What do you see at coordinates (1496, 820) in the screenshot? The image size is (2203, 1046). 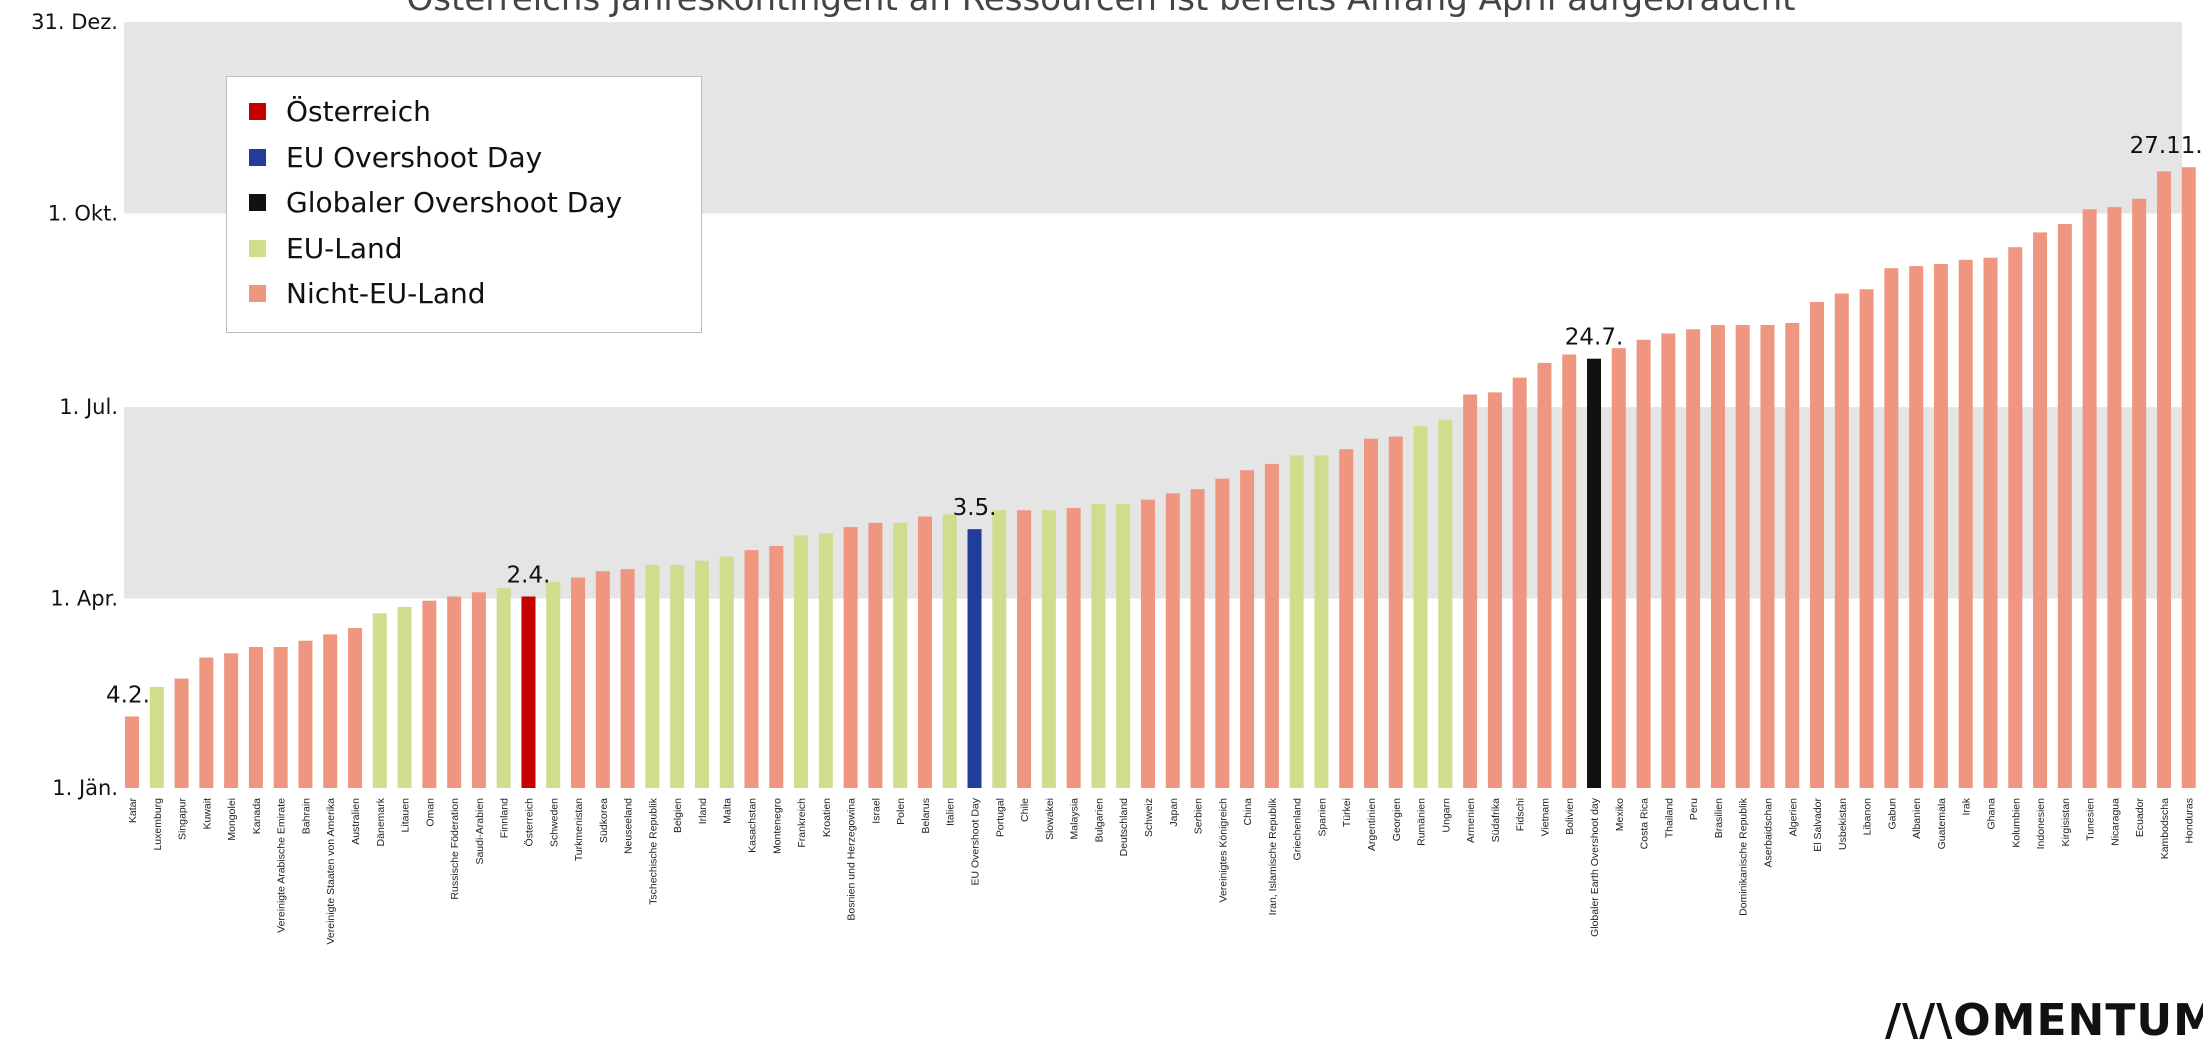 I see `x-tick-label: Südafrika` at bounding box center [1496, 820].